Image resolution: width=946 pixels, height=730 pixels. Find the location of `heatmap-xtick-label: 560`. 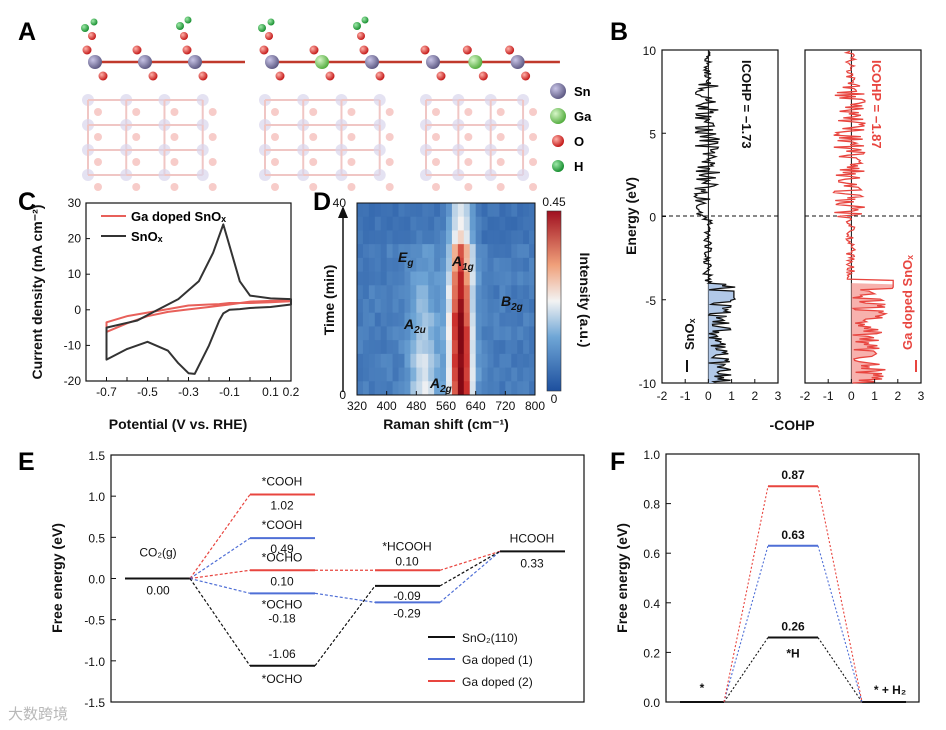

heatmap-xtick-label: 560 is located at coordinates (446, 406).